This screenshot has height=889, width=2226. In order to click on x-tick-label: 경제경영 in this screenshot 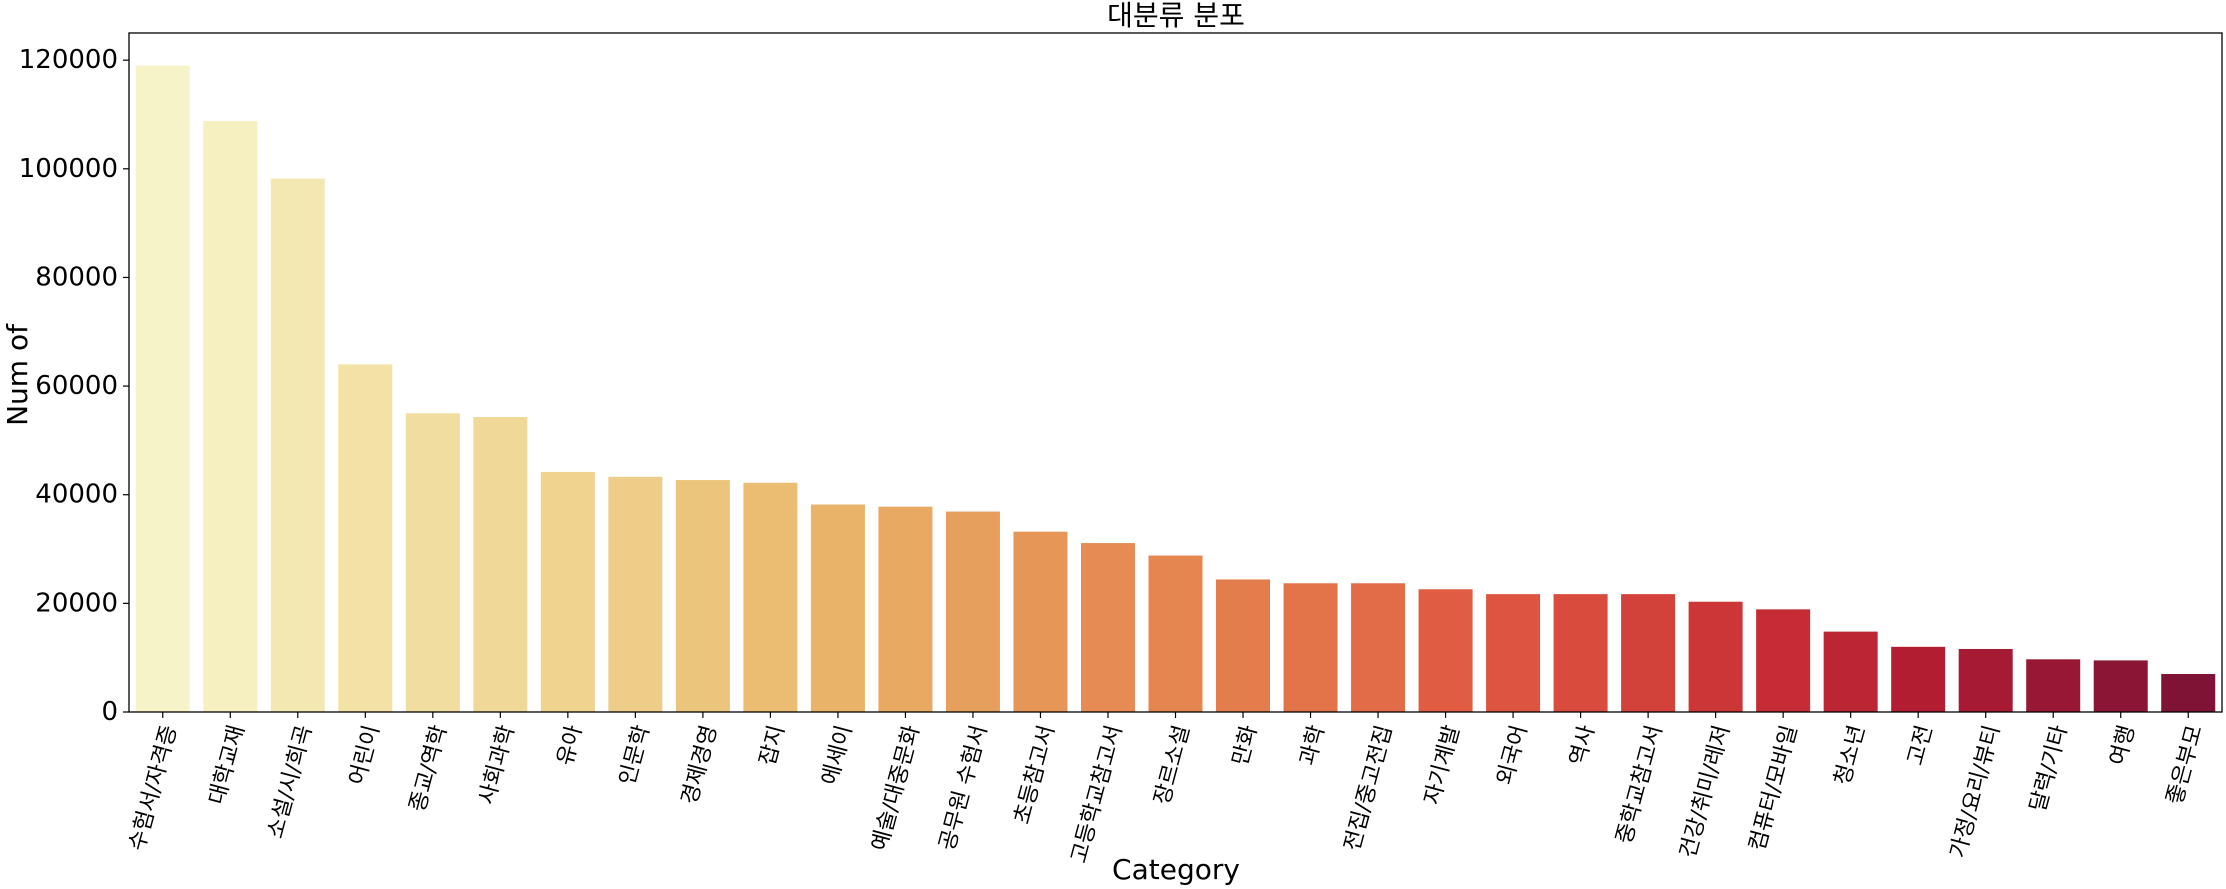, I will do `click(699, 765)`.